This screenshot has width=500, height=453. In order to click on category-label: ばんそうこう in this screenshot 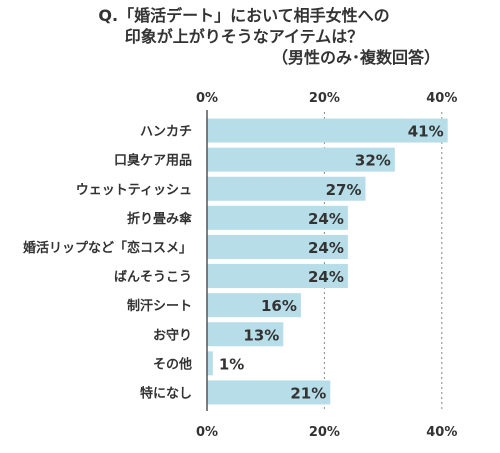, I will do `click(153, 277)`.